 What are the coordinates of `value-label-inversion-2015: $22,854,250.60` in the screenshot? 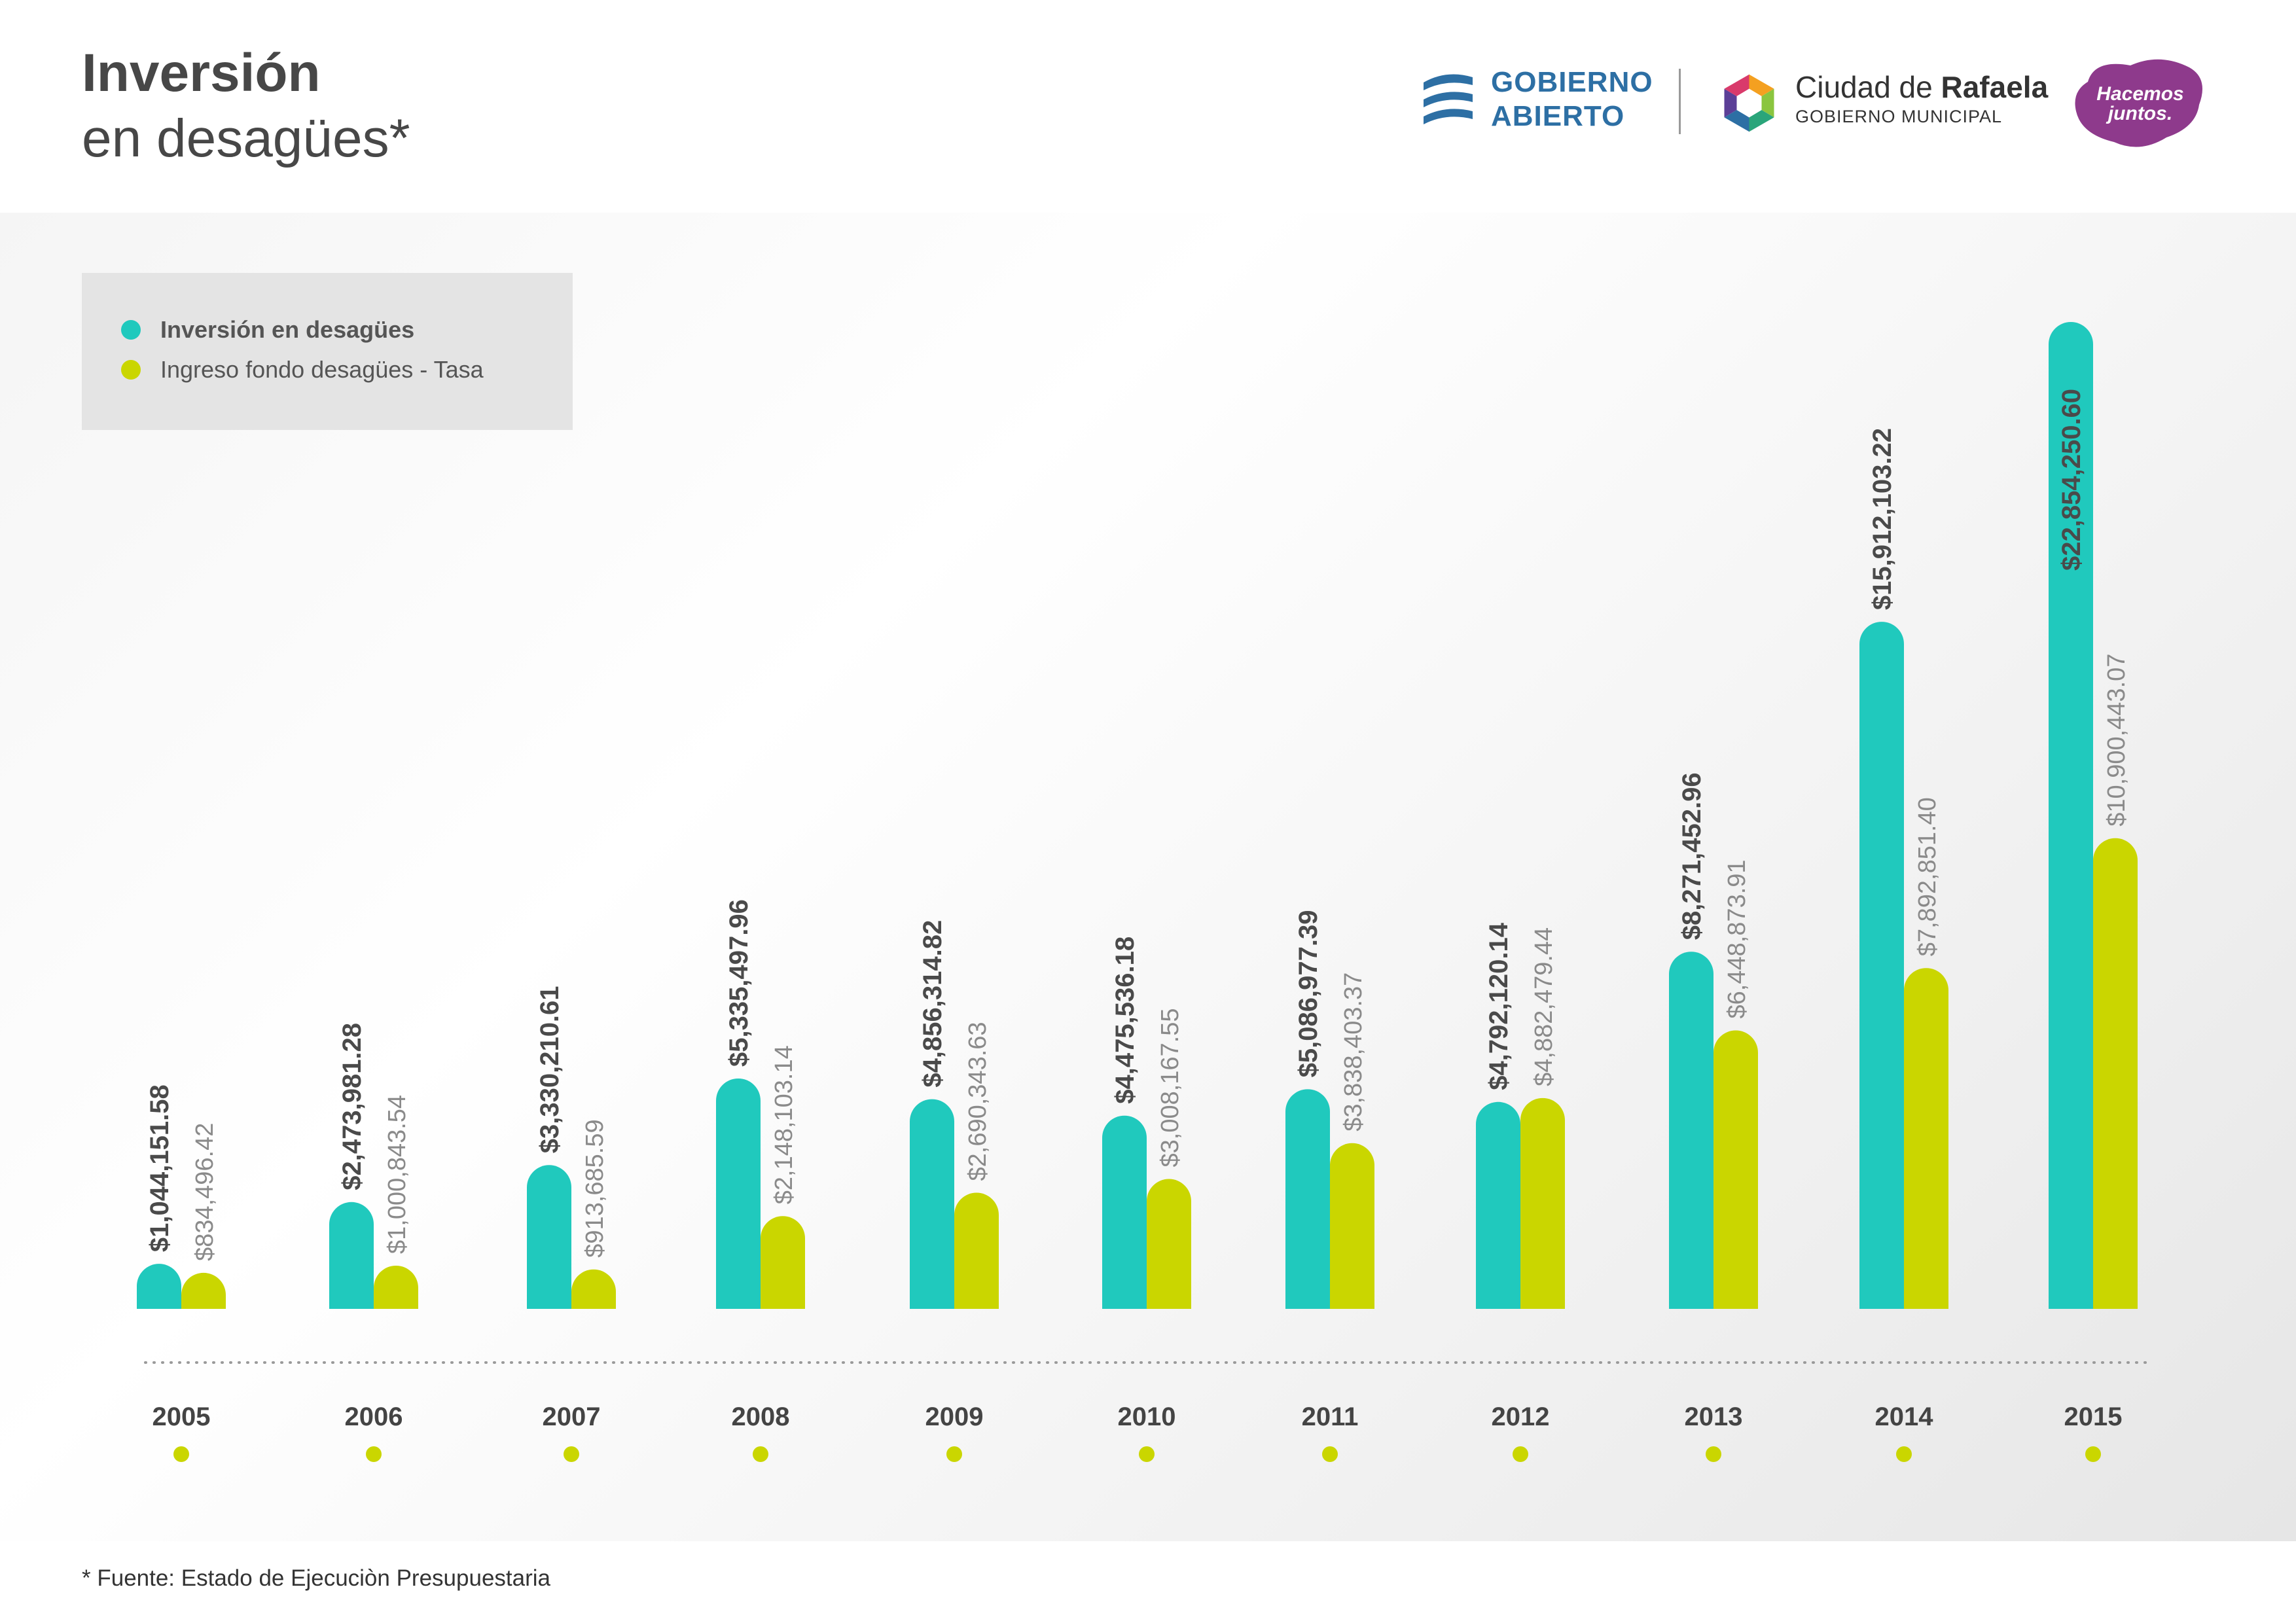 It's located at (2071, 480).